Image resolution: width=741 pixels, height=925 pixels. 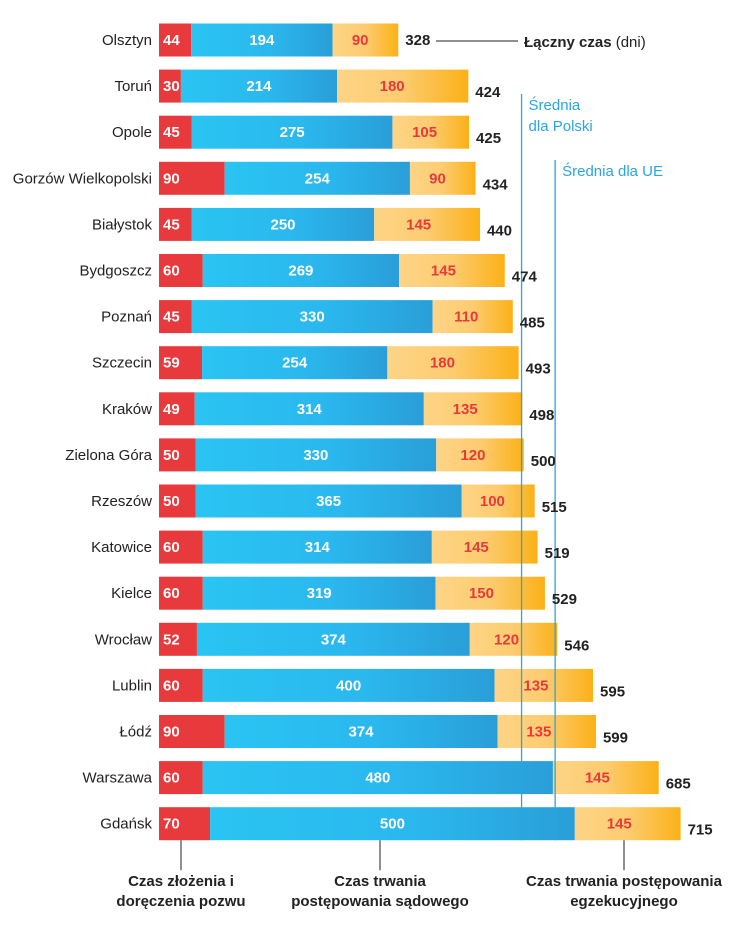 I want to click on segment-value-label: 330, so click(x=312, y=317).